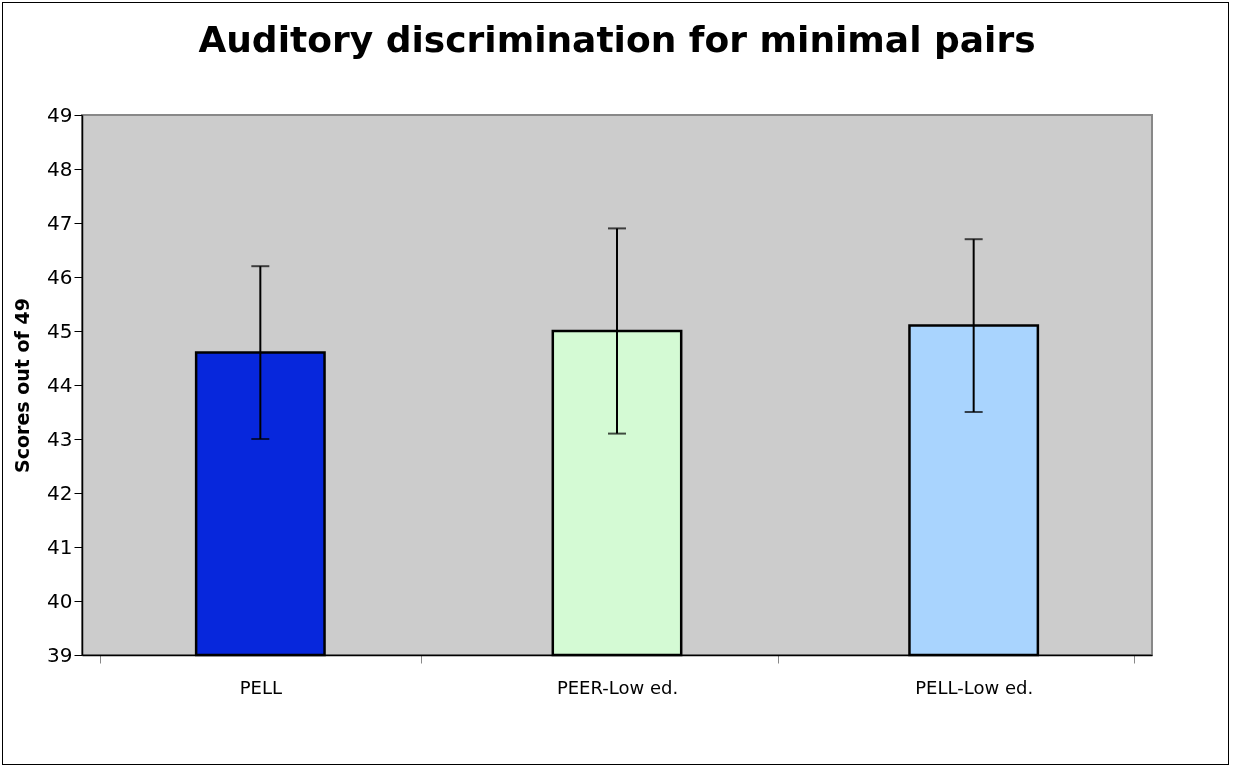 Image resolution: width=1235 pixels, height=771 pixels. Describe the element at coordinates (60, 384) in the screenshot. I see `y-tick-label: 44` at that location.